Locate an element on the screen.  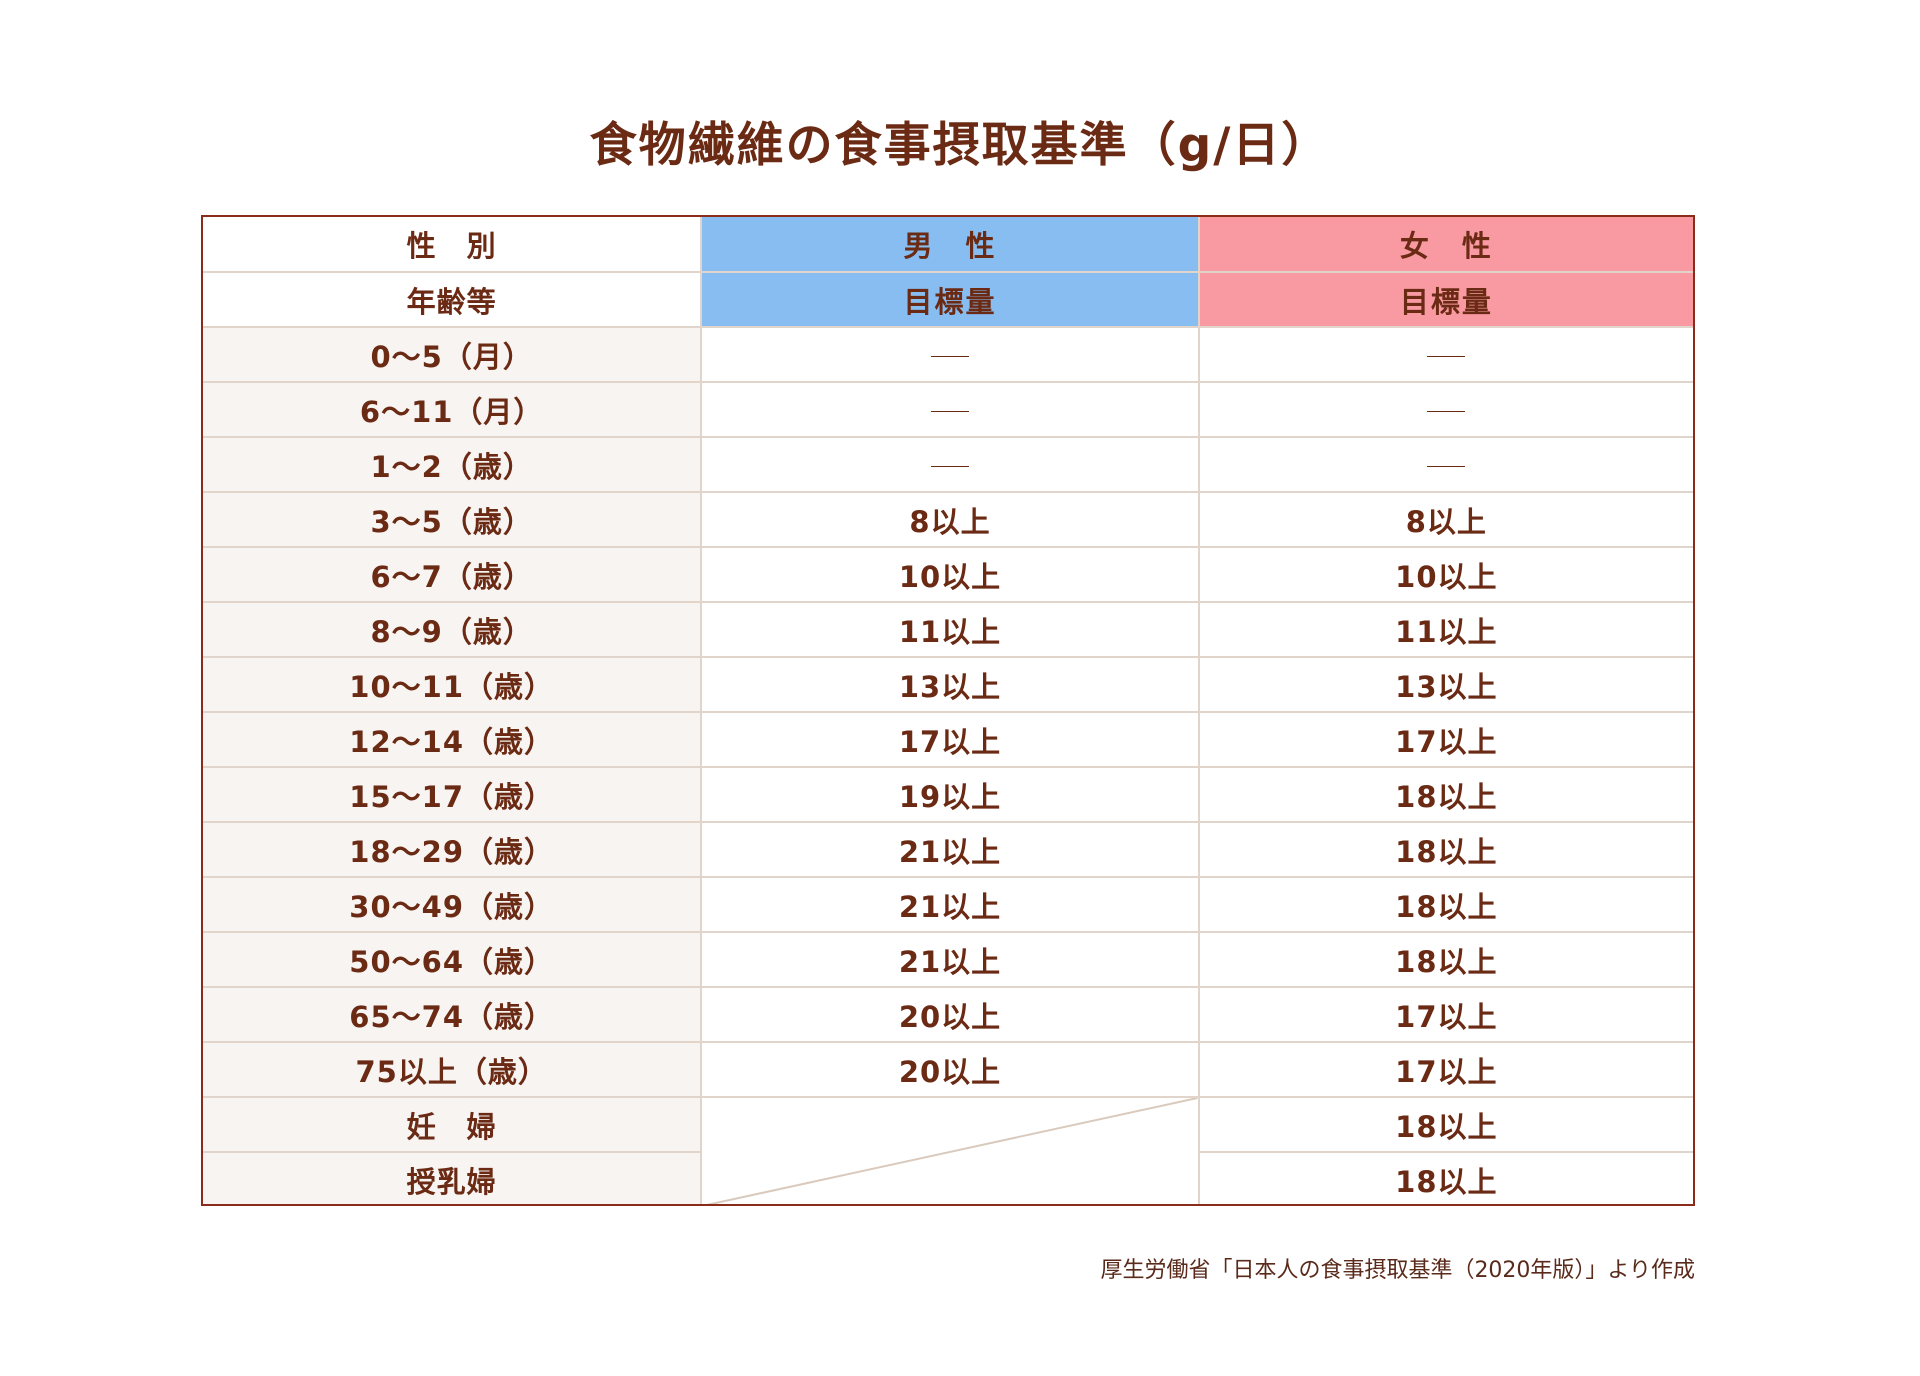
table-row: 12～14（歳） 17以上 17以上 is located at coordinates (948, 739).